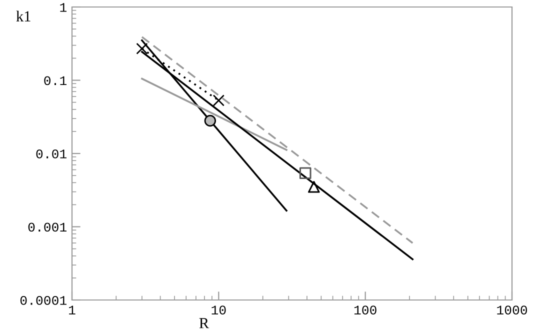 Image resolution: width=537 pixels, height=333 pixels. I want to click on x-tick-label: 100, so click(365, 310).